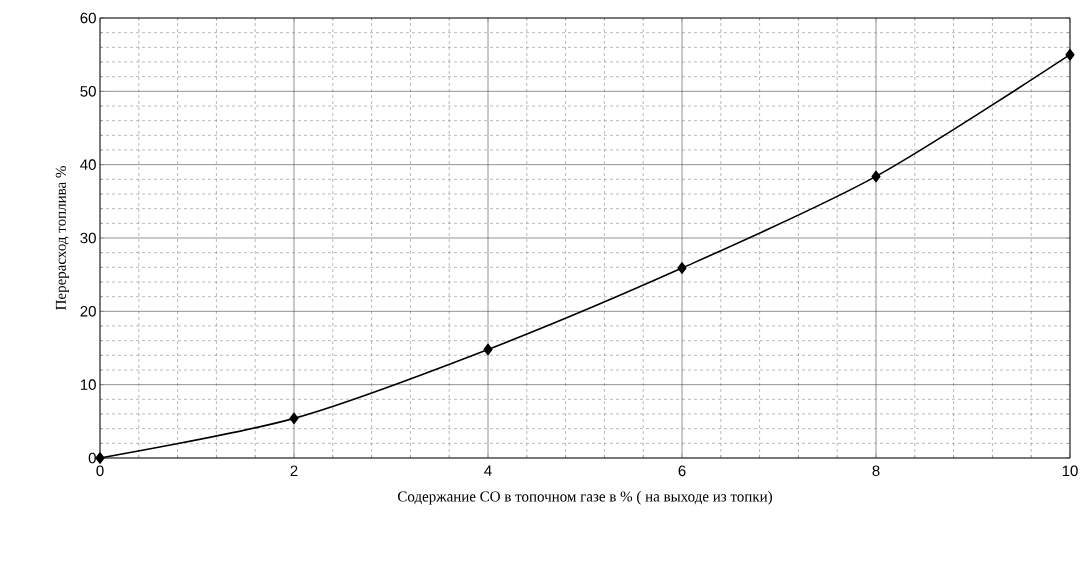  I want to click on y-tick-label: 10, so click(88, 384).